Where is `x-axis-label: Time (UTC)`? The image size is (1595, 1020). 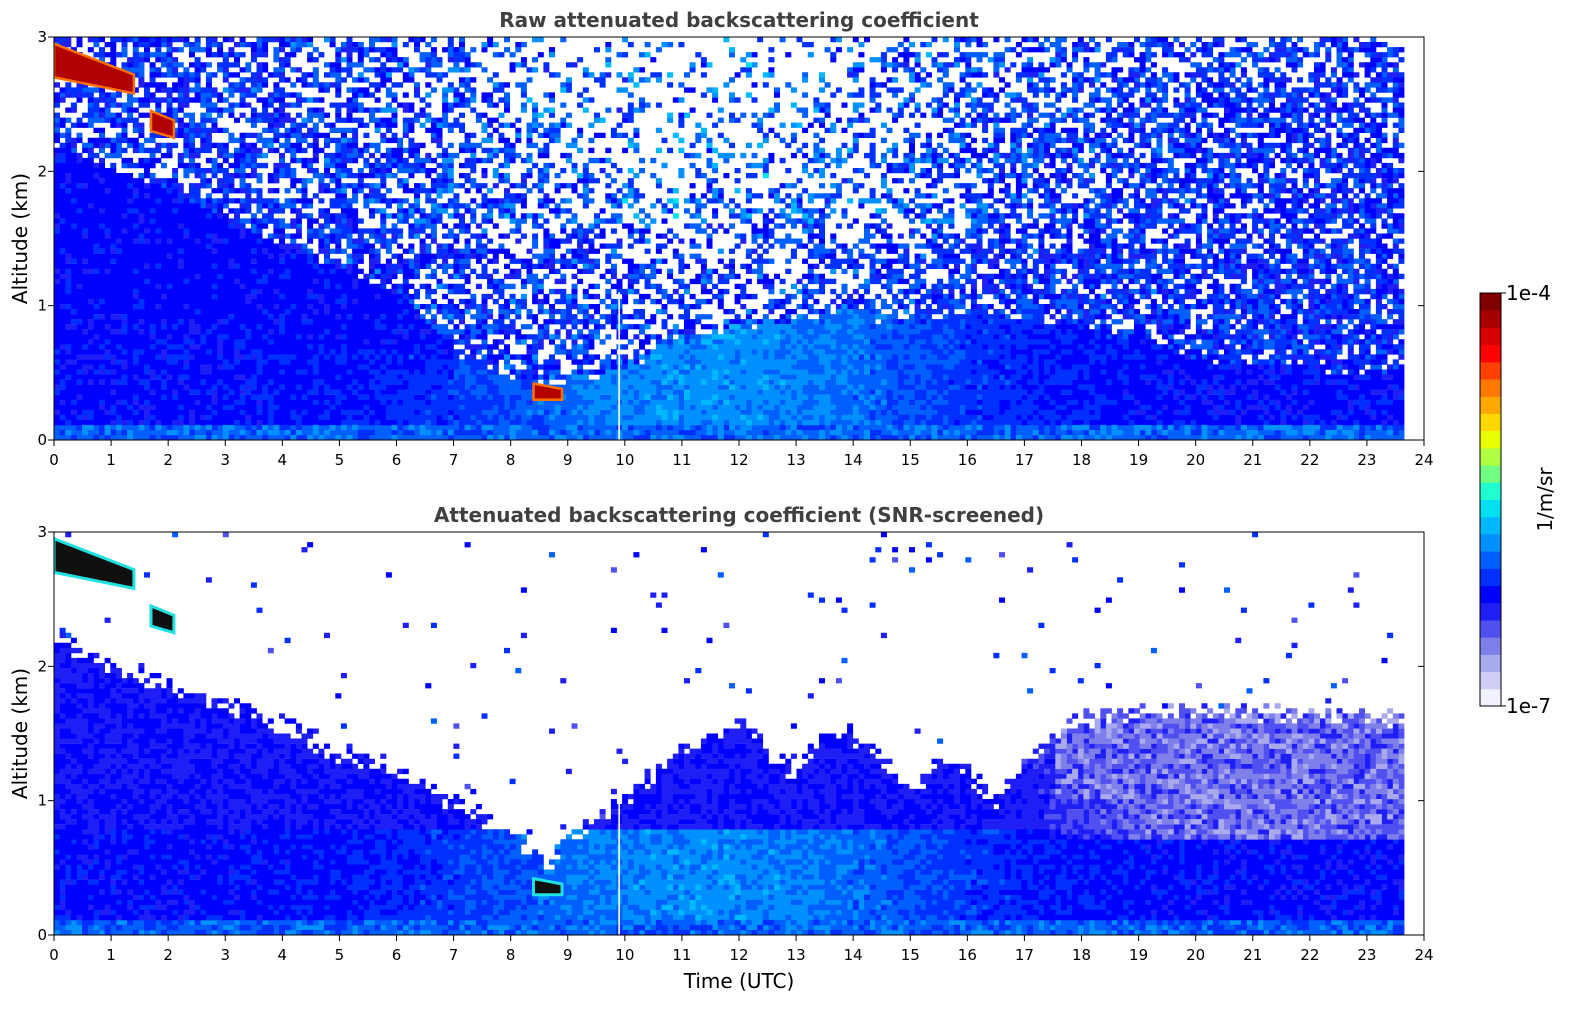 x-axis-label: Time (UTC) is located at coordinates (739, 981).